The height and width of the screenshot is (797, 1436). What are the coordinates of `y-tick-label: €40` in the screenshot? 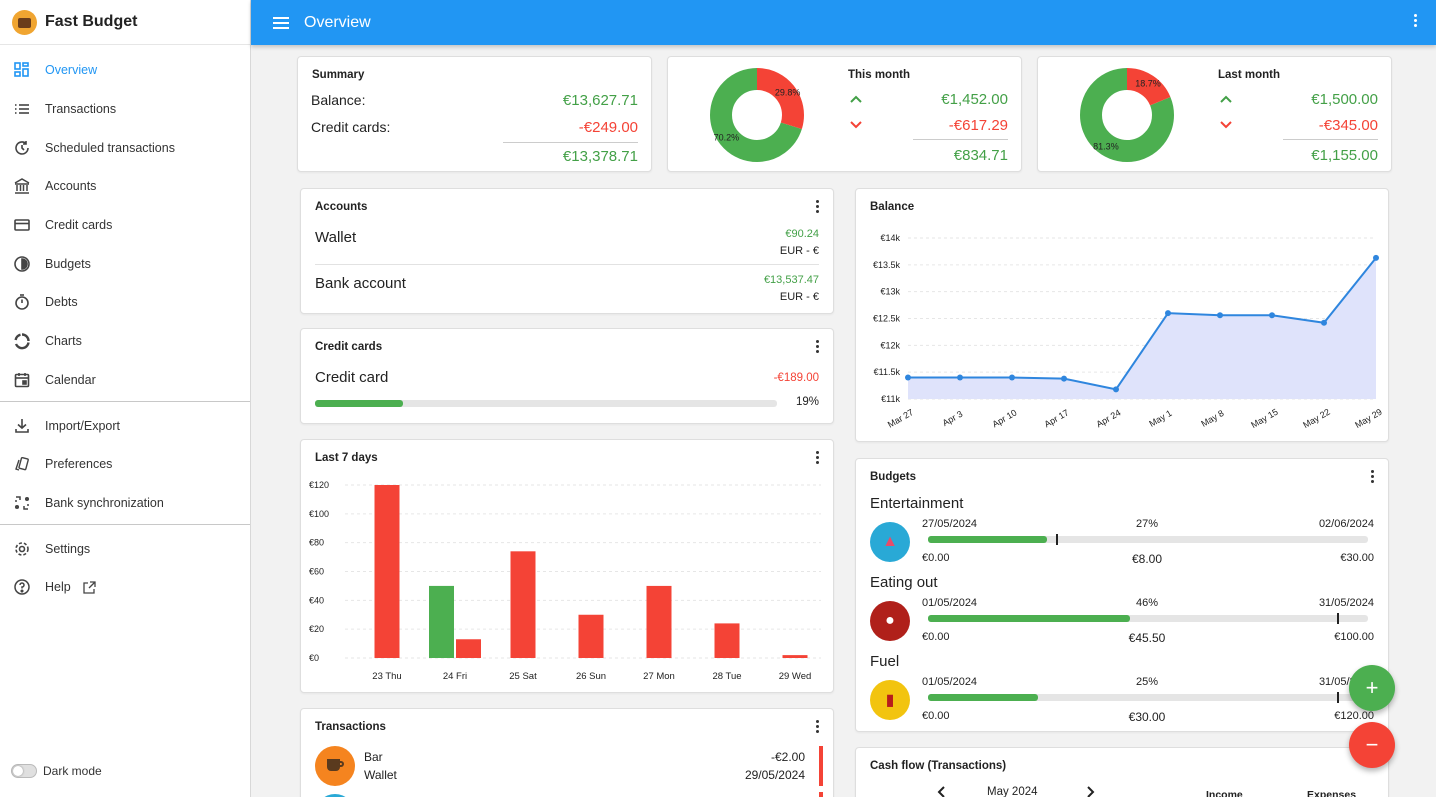 It's located at (316, 600).